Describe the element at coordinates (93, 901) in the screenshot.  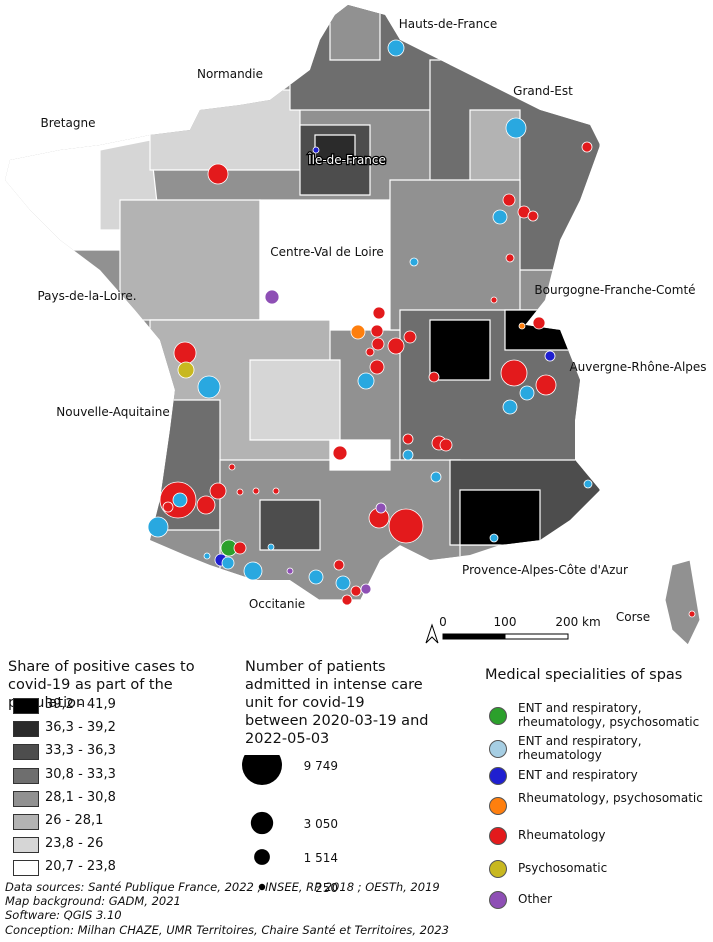
I see `source-line: Map background: GADM, 2021` at that location.